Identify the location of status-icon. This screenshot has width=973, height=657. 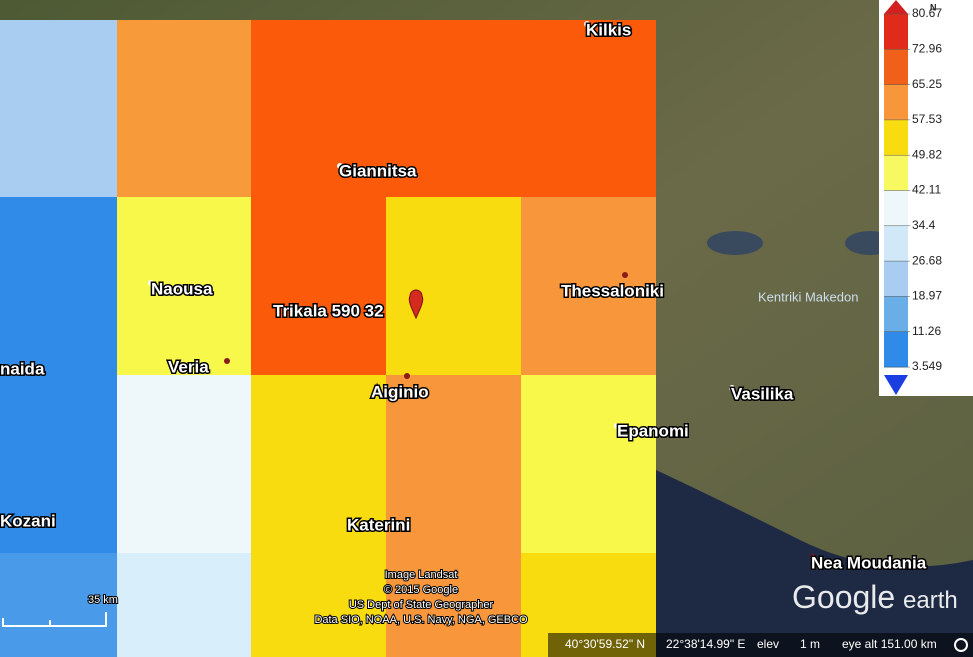
(961, 645).